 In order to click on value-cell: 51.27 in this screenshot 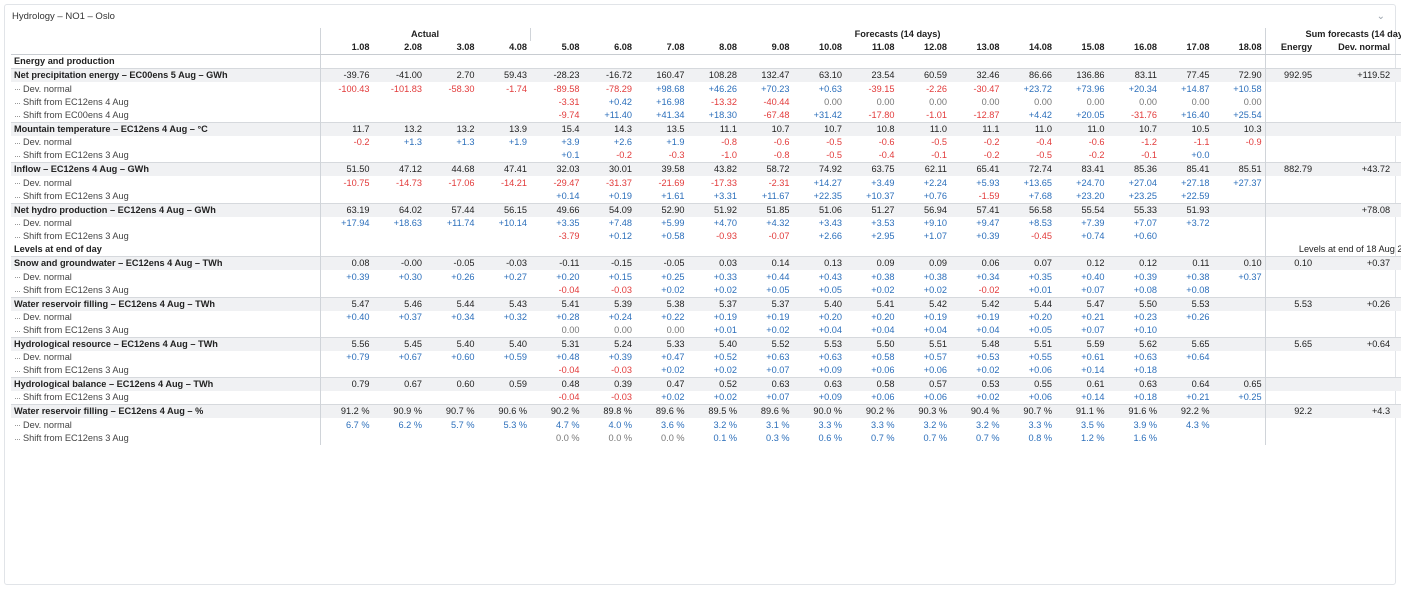, I will do `click(871, 209)`.